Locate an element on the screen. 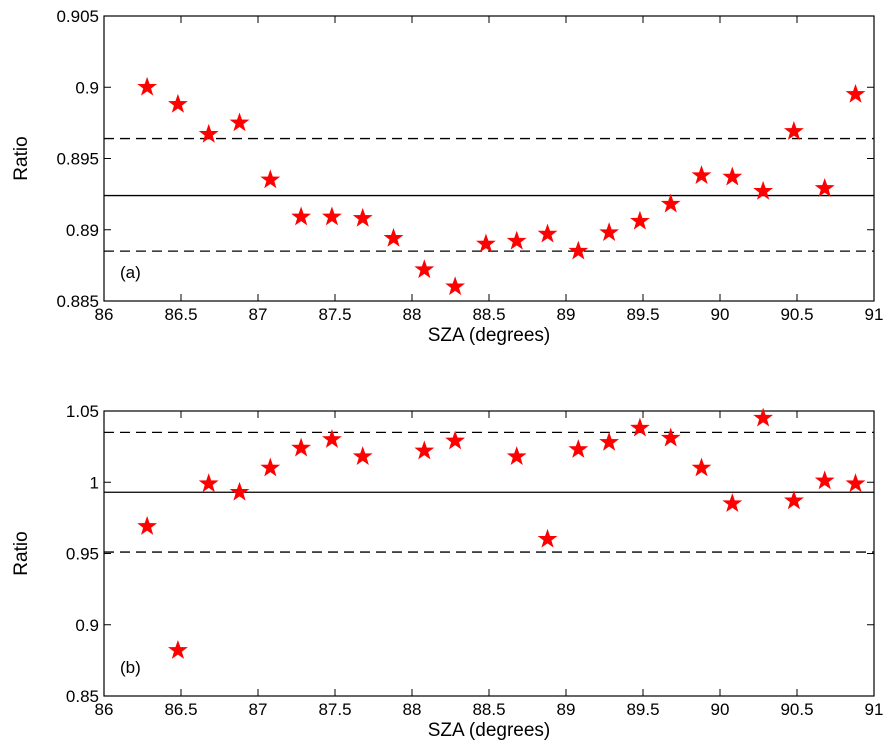  y-tick-label: 0.95 is located at coordinates (82, 554).